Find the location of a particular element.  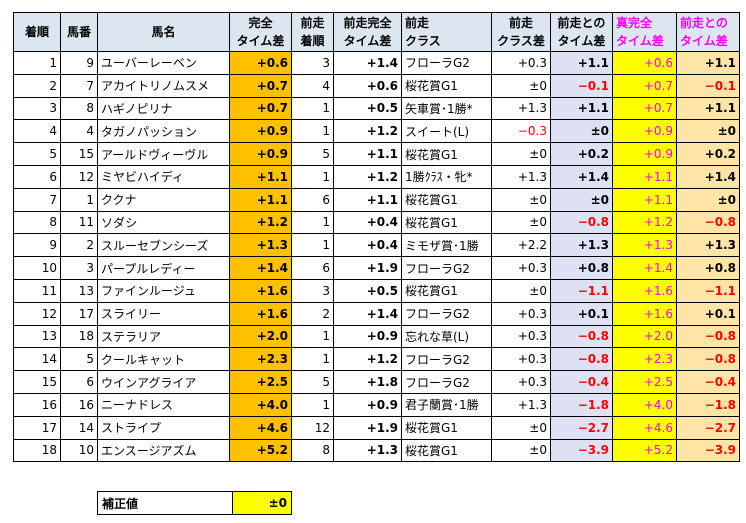

cell-num: 13 is located at coordinates (79, 290).